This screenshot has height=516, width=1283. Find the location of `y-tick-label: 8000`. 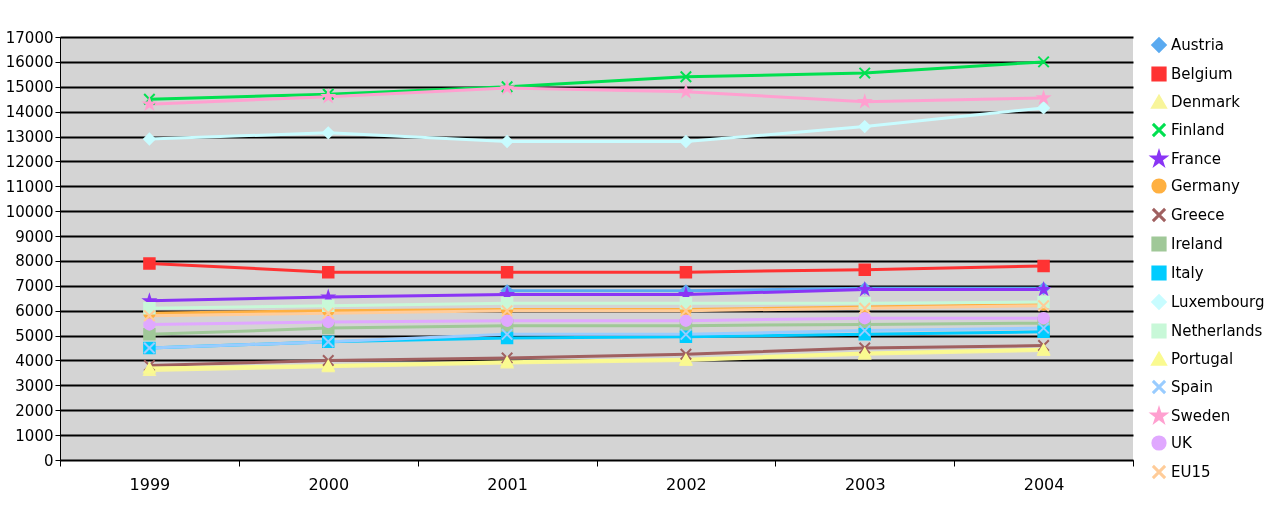

y-tick-label: 8000 is located at coordinates (34, 261).